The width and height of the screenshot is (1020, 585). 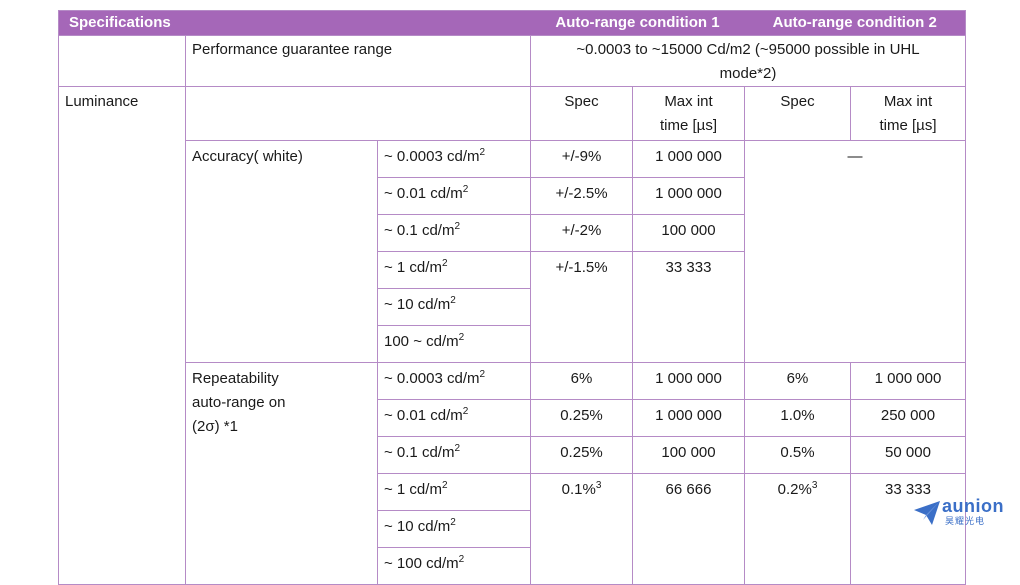 What do you see at coordinates (908, 101) in the screenshot?
I see `col-maxint2-line1: Max int` at bounding box center [908, 101].